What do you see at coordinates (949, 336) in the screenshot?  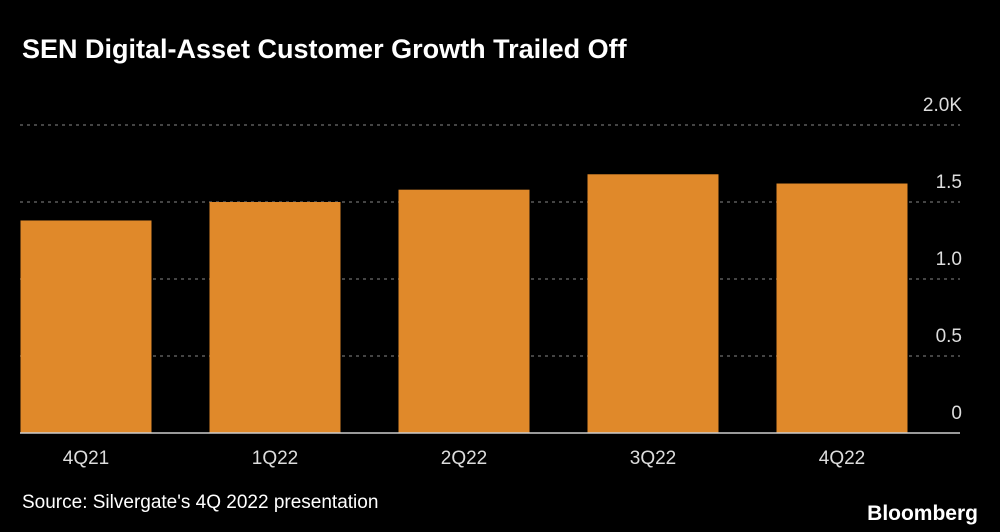 I see `y-tick-label: 0.5` at bounding box center [949, 336].